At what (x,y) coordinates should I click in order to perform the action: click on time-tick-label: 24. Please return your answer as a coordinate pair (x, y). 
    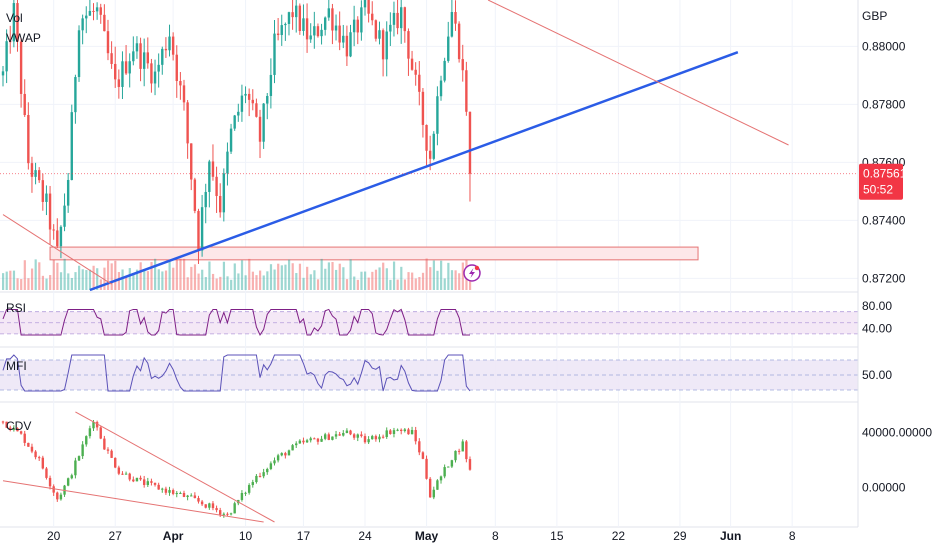
    Looking at the image, I should click on (365, 536).